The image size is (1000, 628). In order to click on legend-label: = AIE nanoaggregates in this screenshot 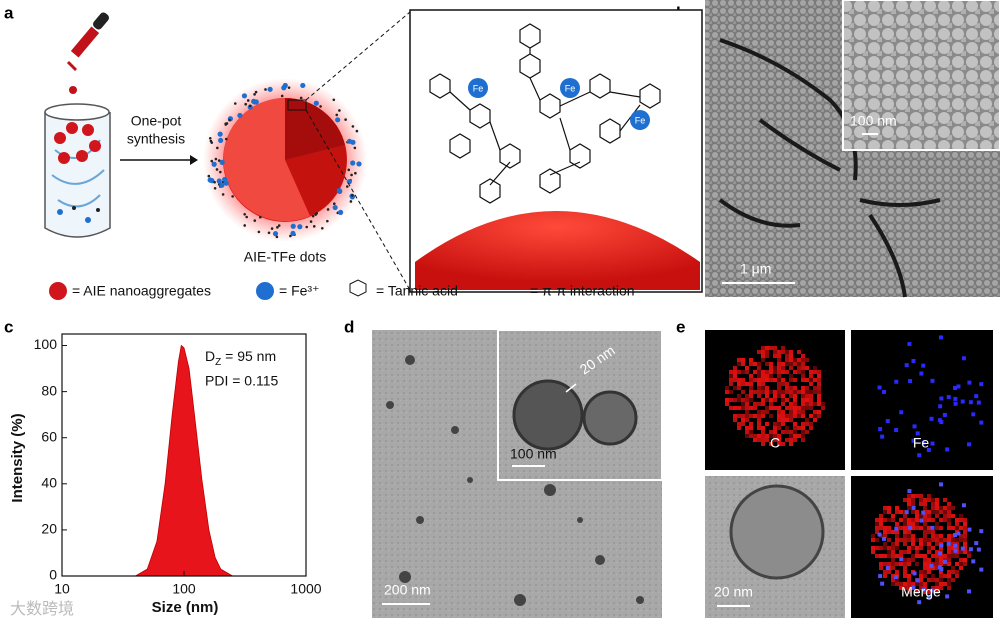, I will do `click(141, 291)`.